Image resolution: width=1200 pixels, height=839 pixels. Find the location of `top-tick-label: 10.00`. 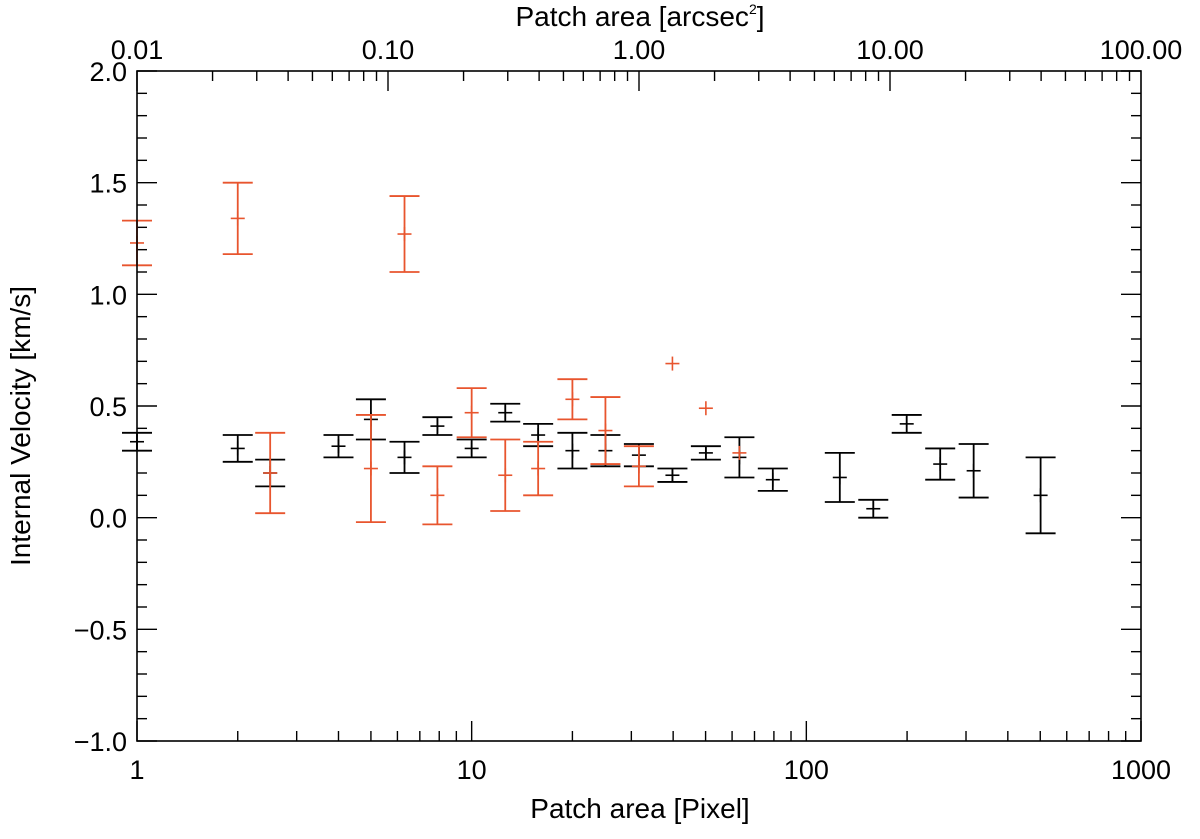

top-tick-label: 10.00 is located at coordinates (890, 50).